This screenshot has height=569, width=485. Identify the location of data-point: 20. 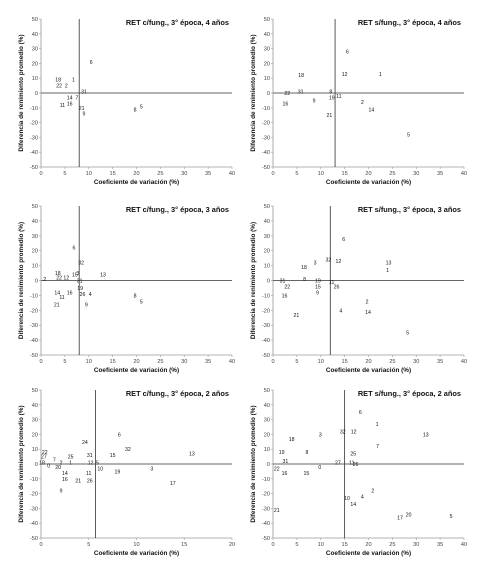
(58, 468).